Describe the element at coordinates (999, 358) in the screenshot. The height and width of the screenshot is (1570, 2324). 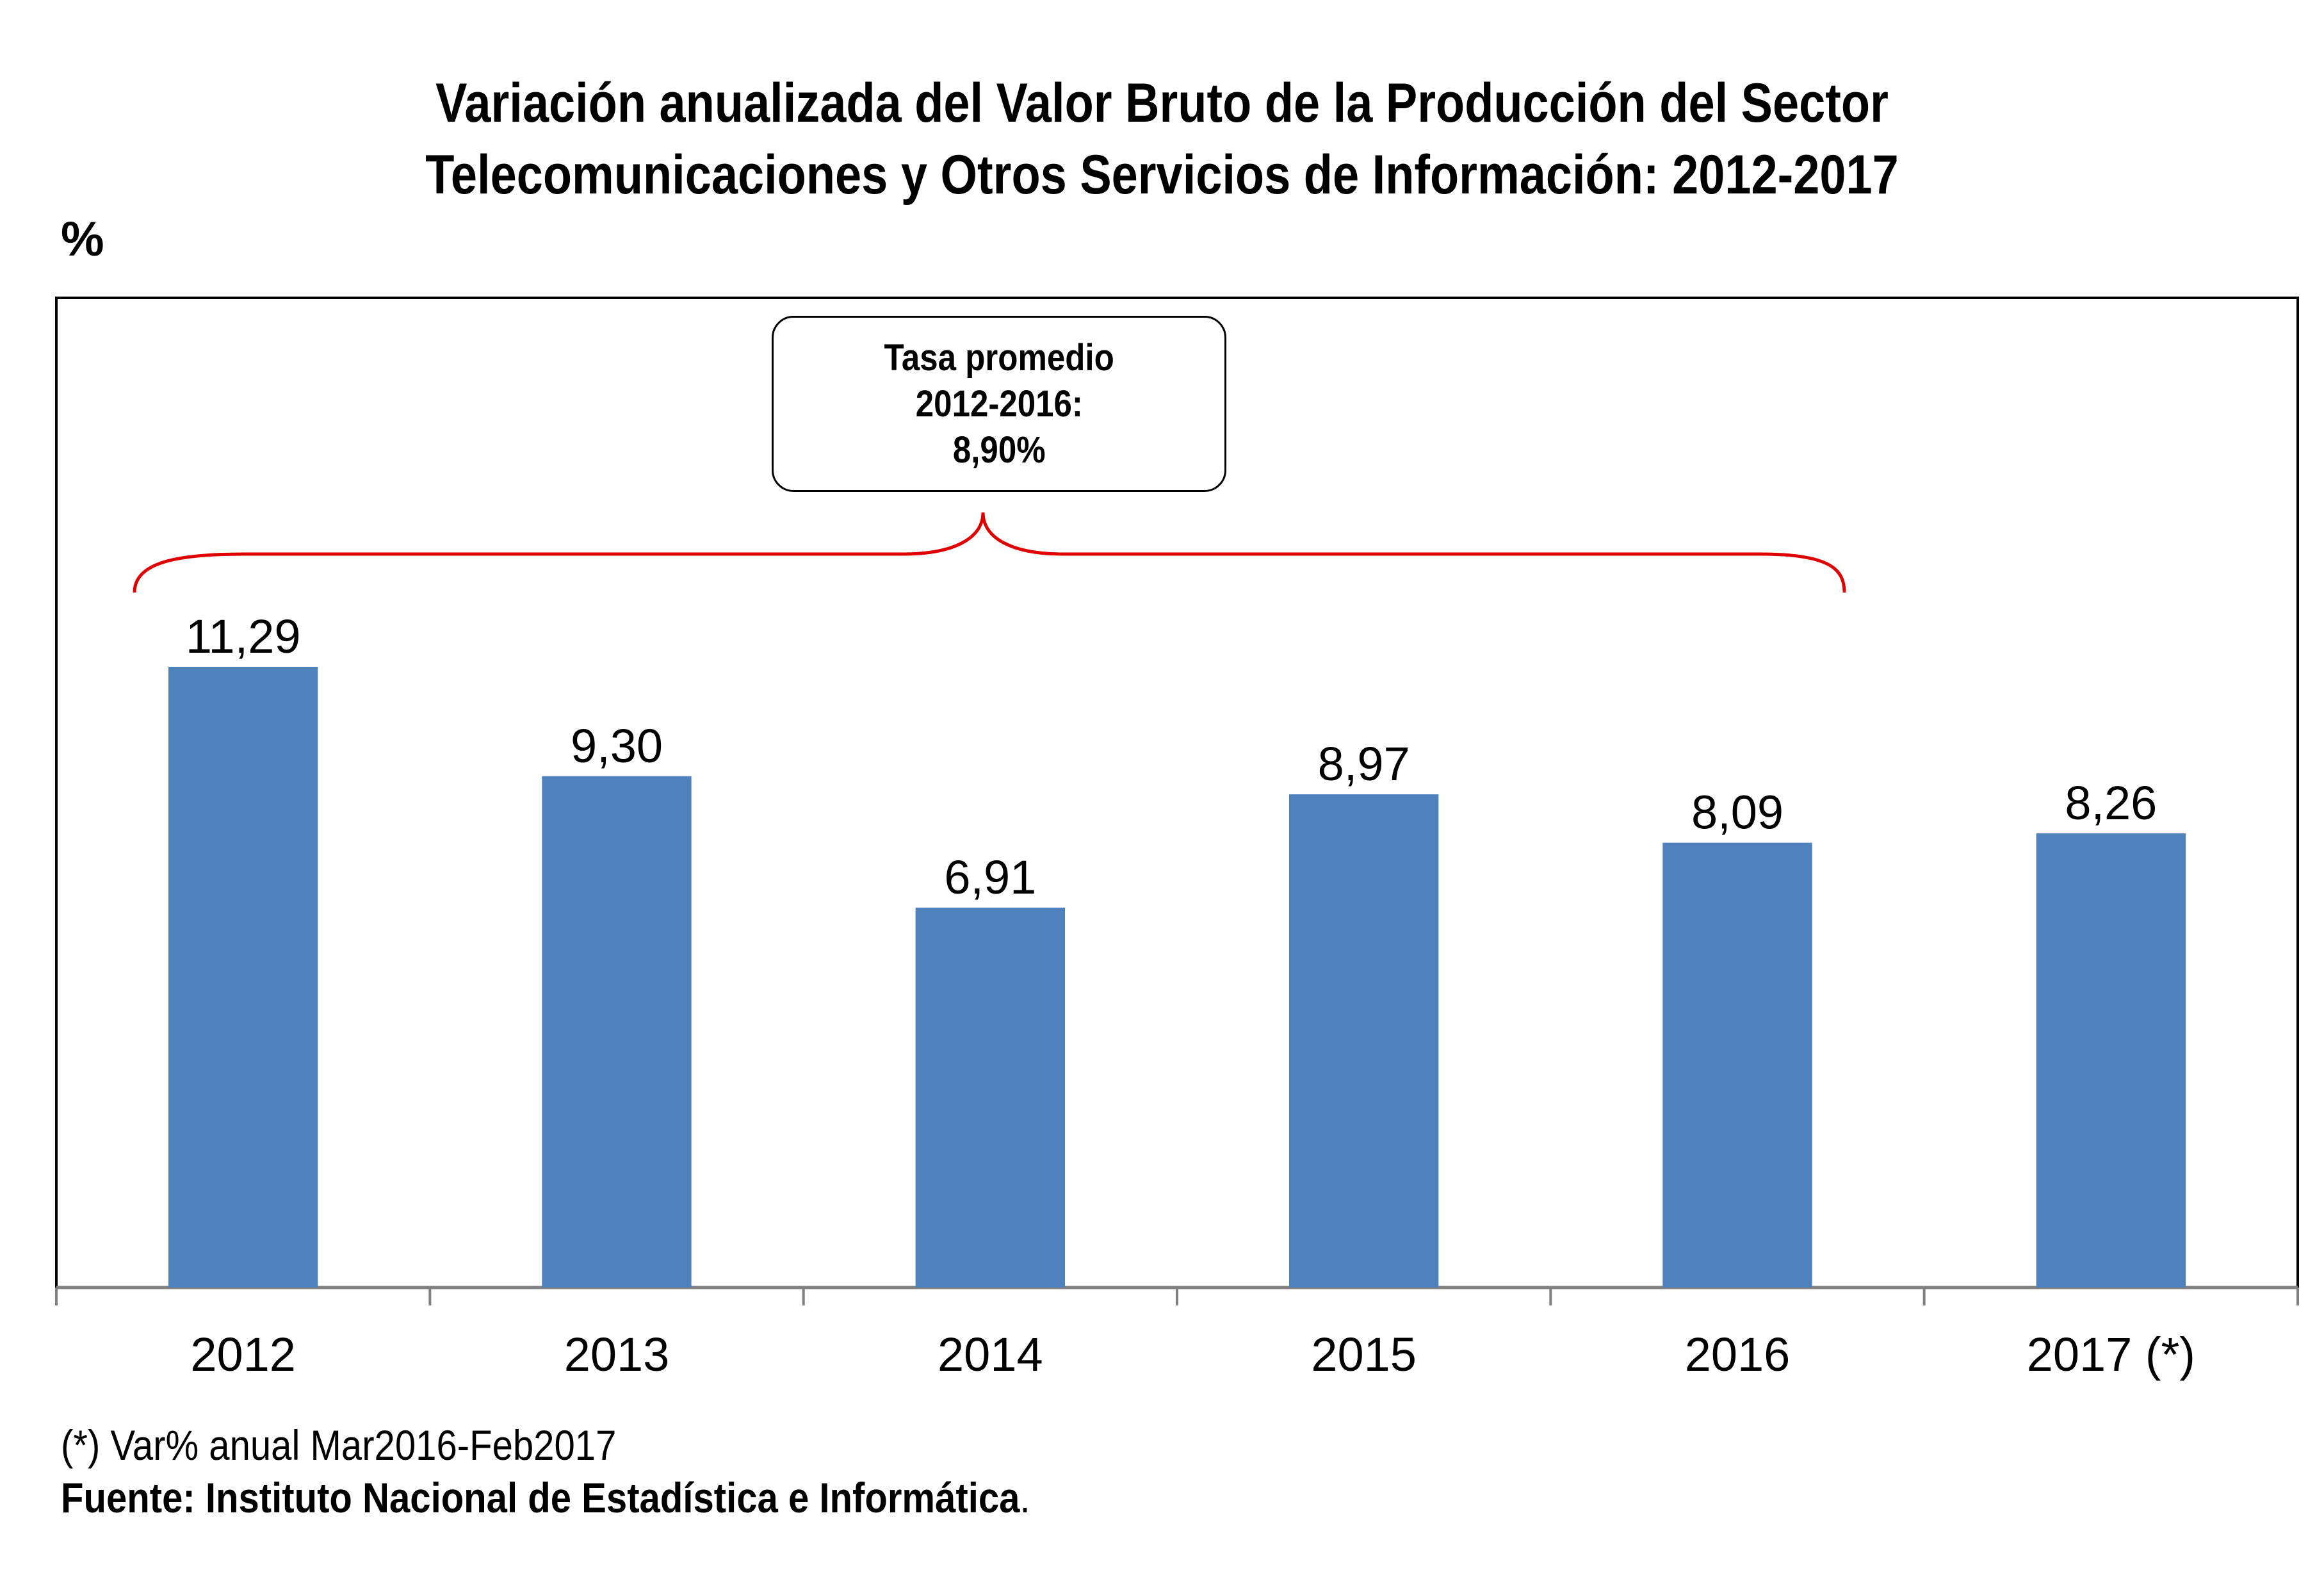
I see `average-box-line1: Tasa promedio` at that location.